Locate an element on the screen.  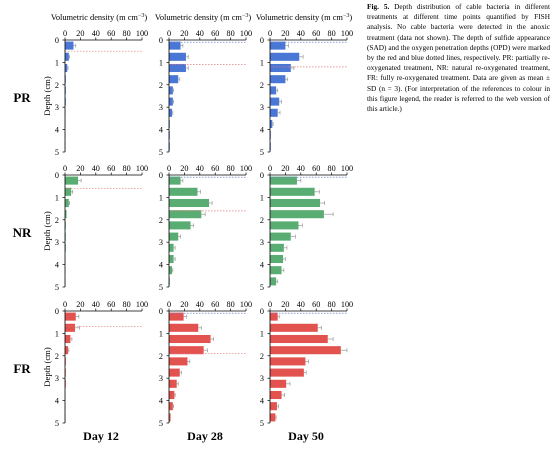
panel-pr-day-12: 0 20 40 60 80 100 0 1 2 3 4 5 is located at coordinates (101, 93).